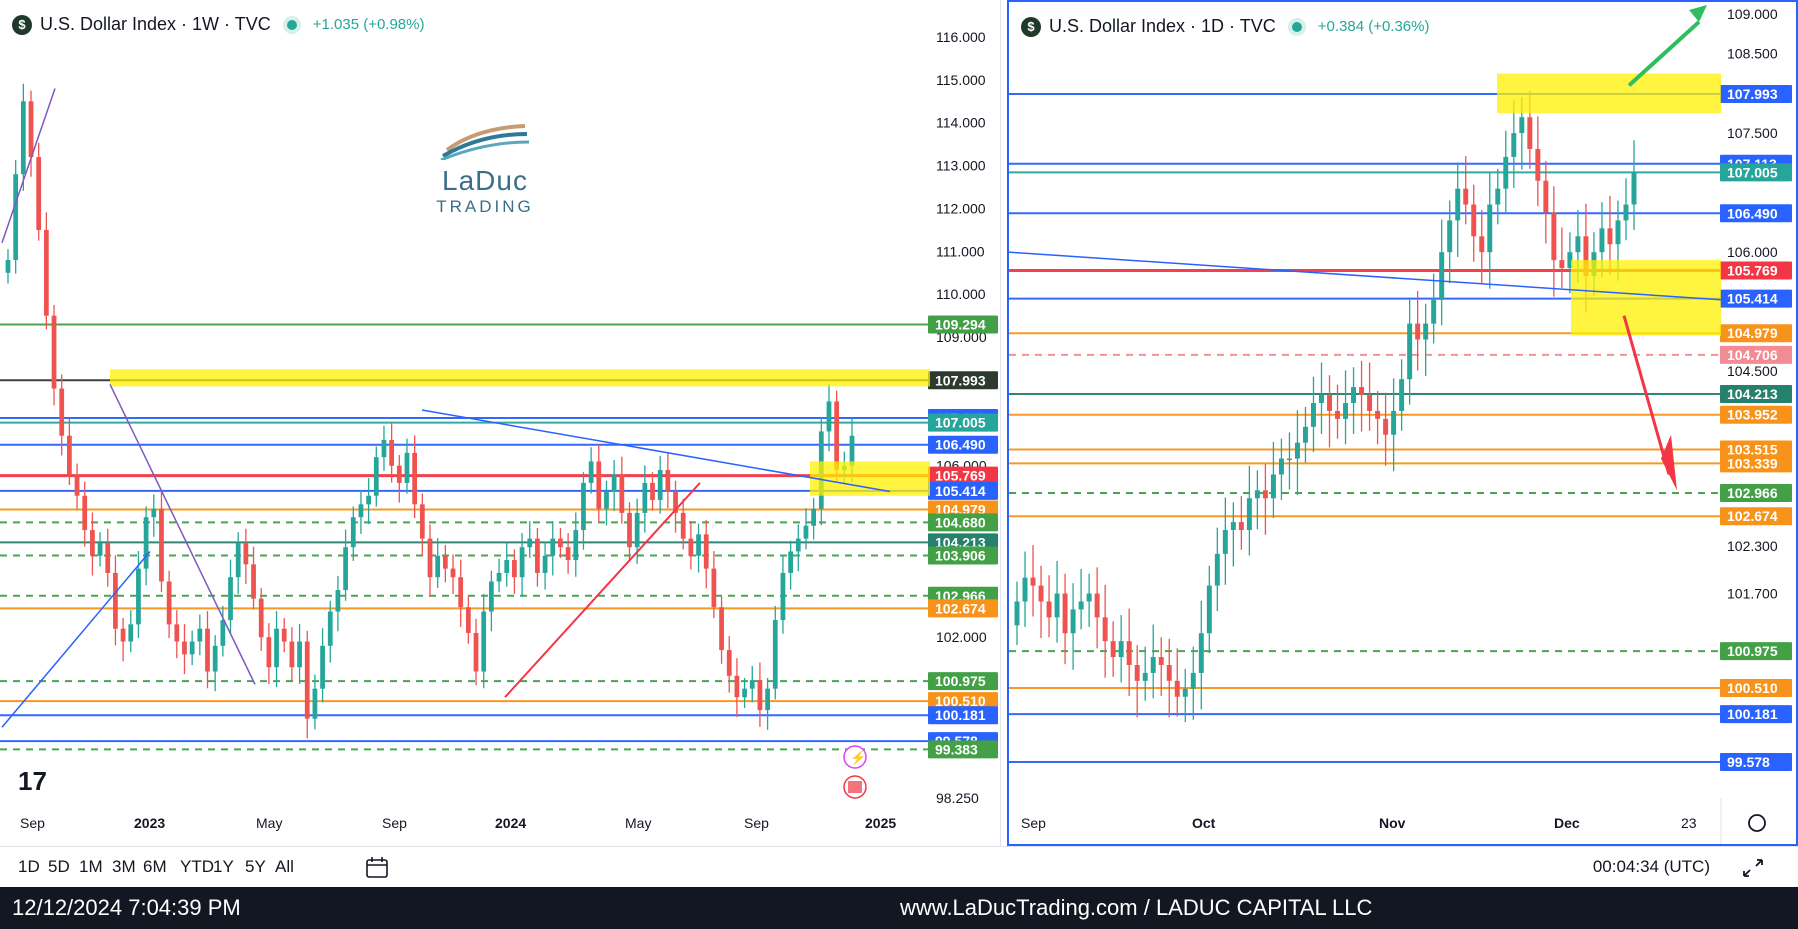 This screenshot has width=1798, height=929. What do you see at coordinates (1162, 26) in the screenshot?
I see `daily-chart-title: U.S. Dollar Index · 1D · TVC` at bounding box center [1162, 26].